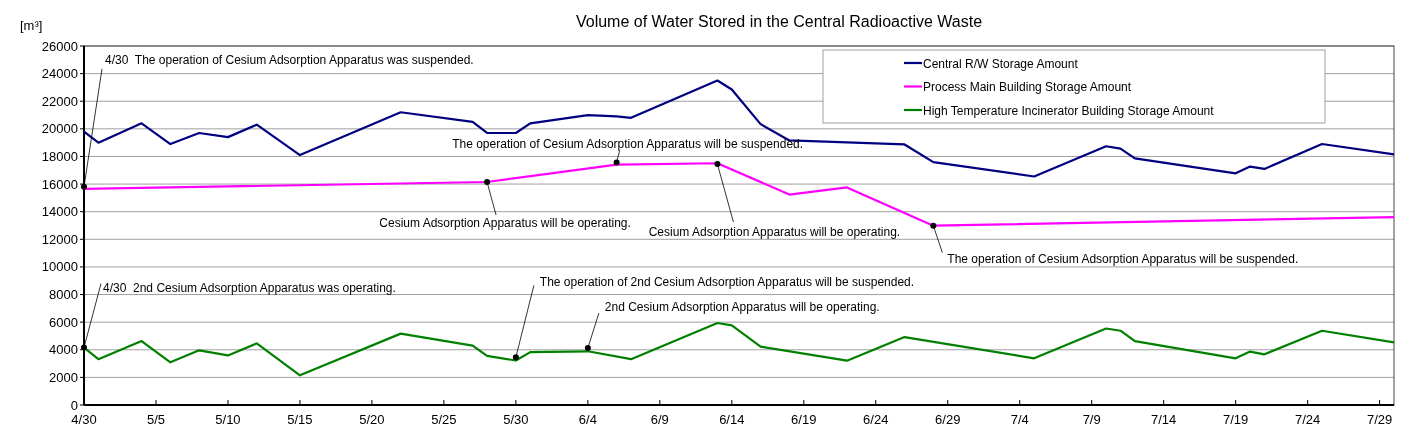  Describe the element at coordinates (84, 419) in the screenshot. I see `x-tick-label: 4/30` at that location.